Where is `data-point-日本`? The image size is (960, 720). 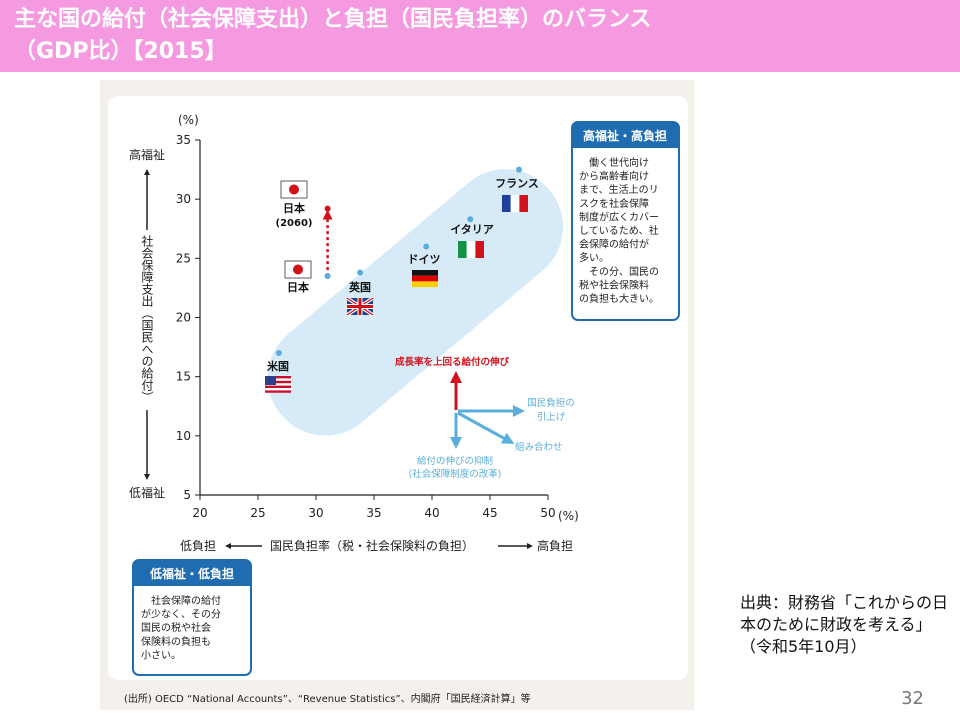 data-point-日本 is located at coordinates (327, 276).